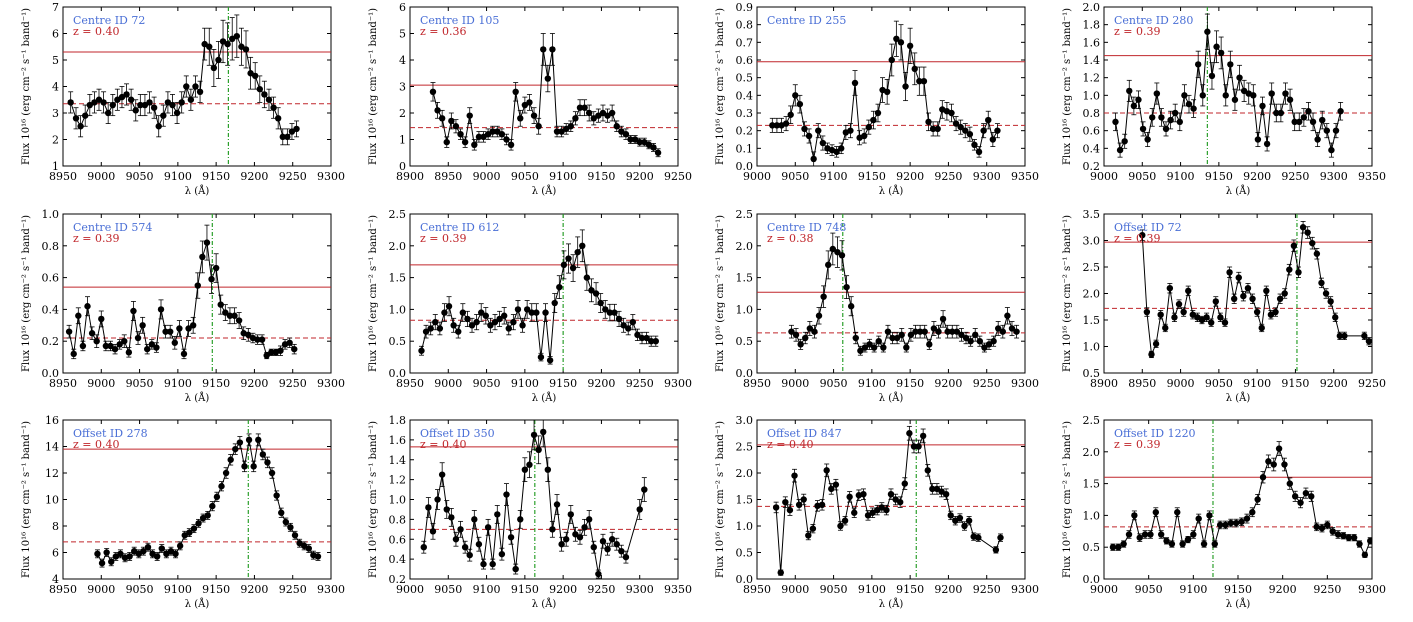 Image resolution: width=1413 pixels, height=622 pixels. I want to click on y-tick-label: 6, so click(55, 553).